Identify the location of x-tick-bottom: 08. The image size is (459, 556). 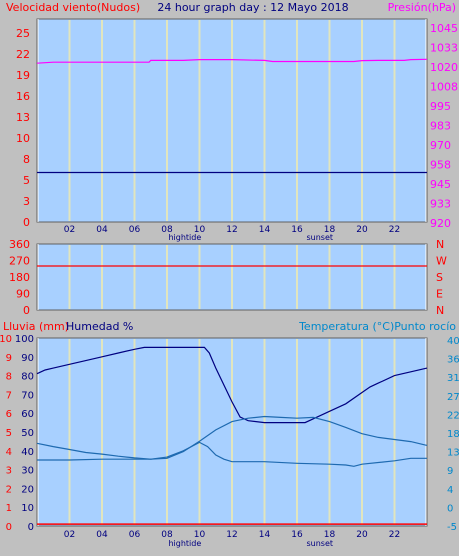
(167, 535).